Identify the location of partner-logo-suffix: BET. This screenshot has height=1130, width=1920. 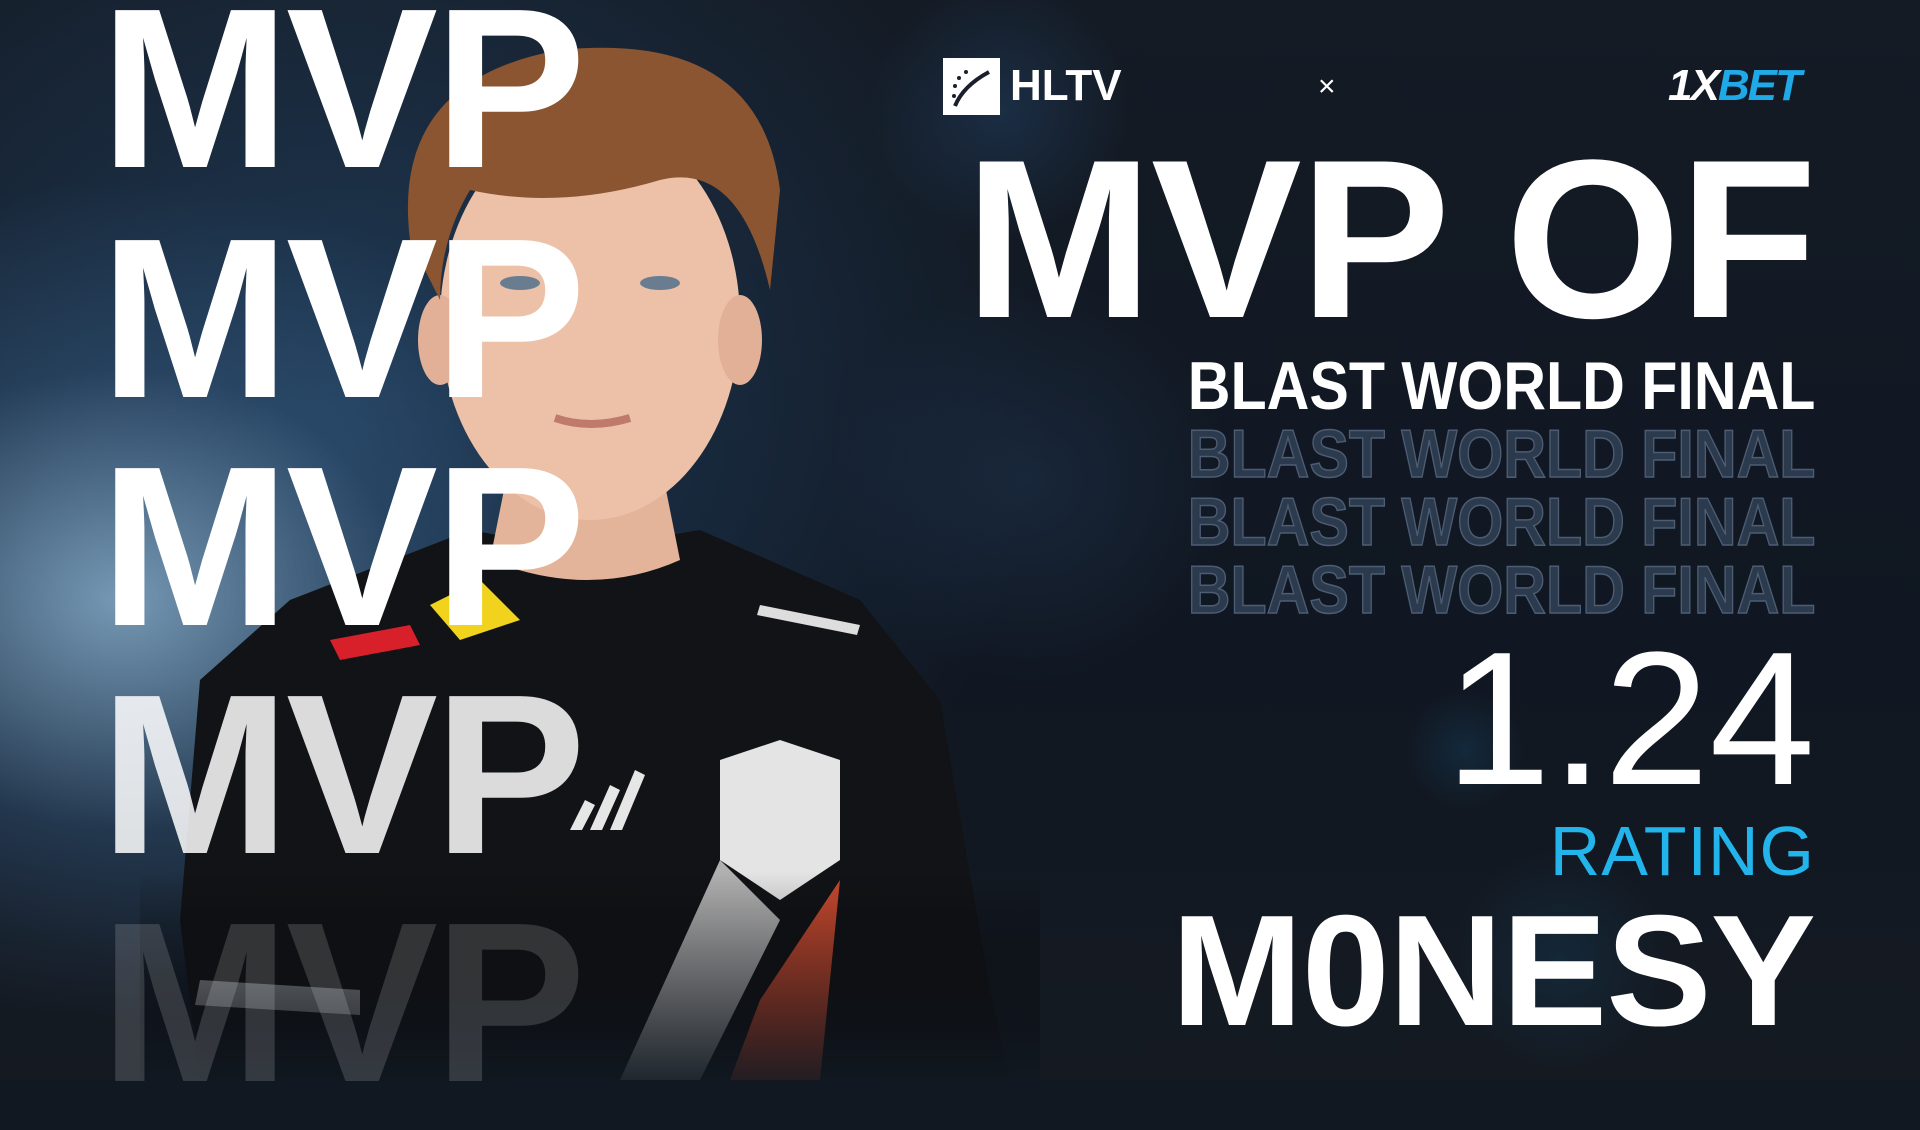
(1759, 85).